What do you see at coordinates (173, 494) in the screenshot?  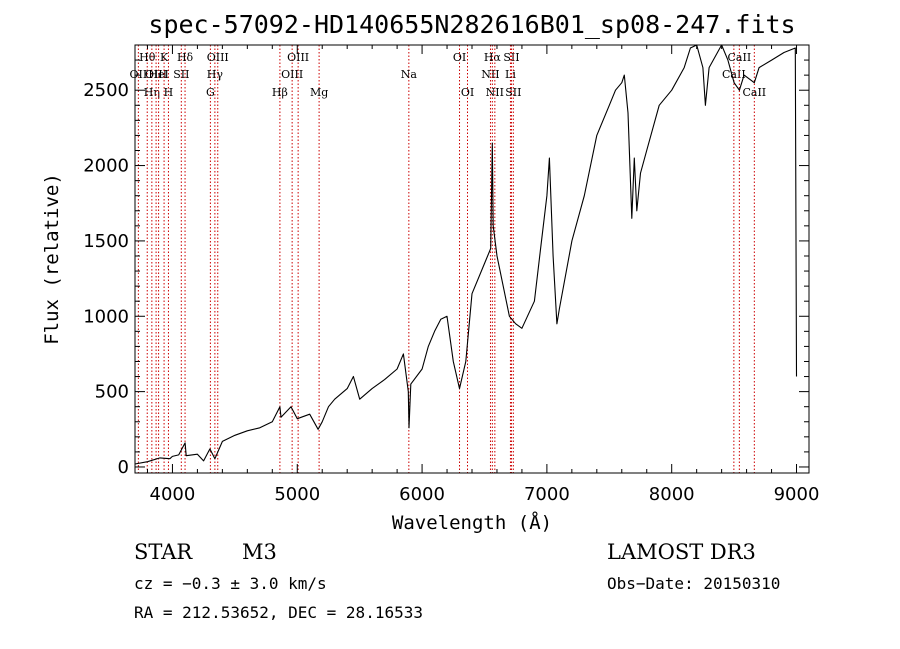 I see `x-tick-label: 4000` at bounding box center [173, 494].